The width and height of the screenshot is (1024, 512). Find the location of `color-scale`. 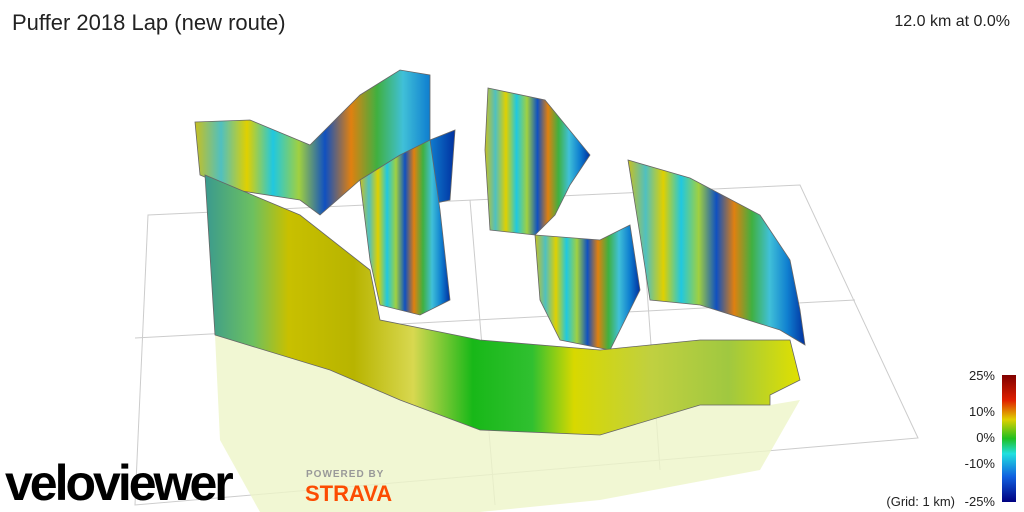

color-scale is located at coordinates (1009, 438).